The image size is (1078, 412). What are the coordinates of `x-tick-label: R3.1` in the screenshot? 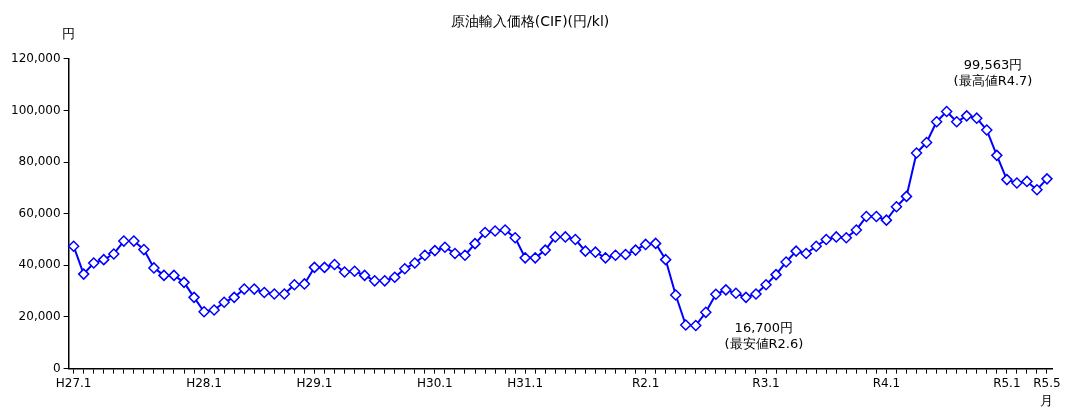 It's located at (766, 382).